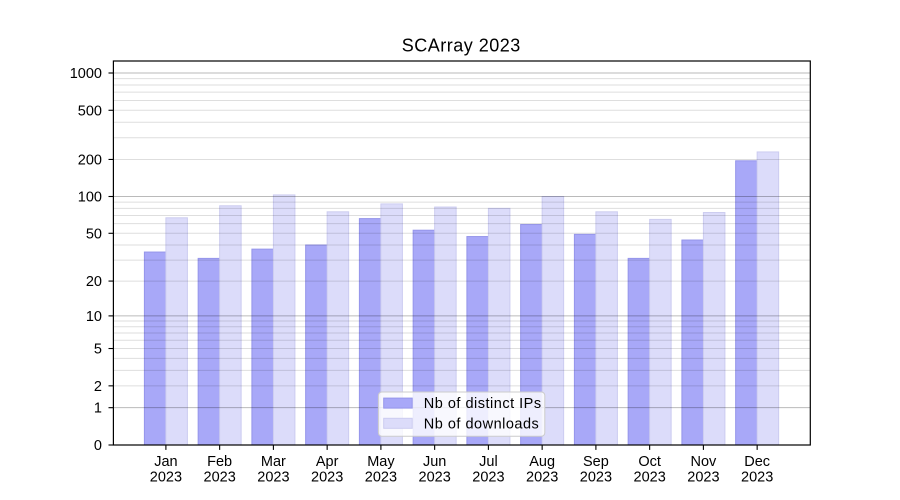 This screenshot has width=900, height=500. I want to click on svg-text: Oct, so click(649, 462).